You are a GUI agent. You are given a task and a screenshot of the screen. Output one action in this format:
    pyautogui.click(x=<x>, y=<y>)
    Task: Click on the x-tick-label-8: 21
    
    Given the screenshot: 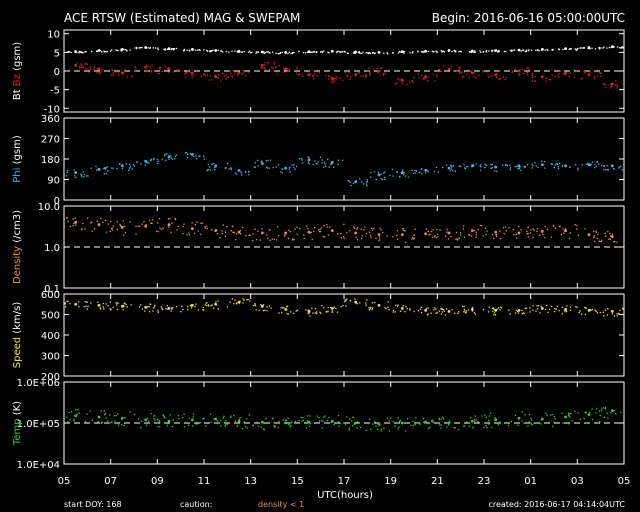 What is the action you would take?
    pyautogui.click(x=437, y=481)
    